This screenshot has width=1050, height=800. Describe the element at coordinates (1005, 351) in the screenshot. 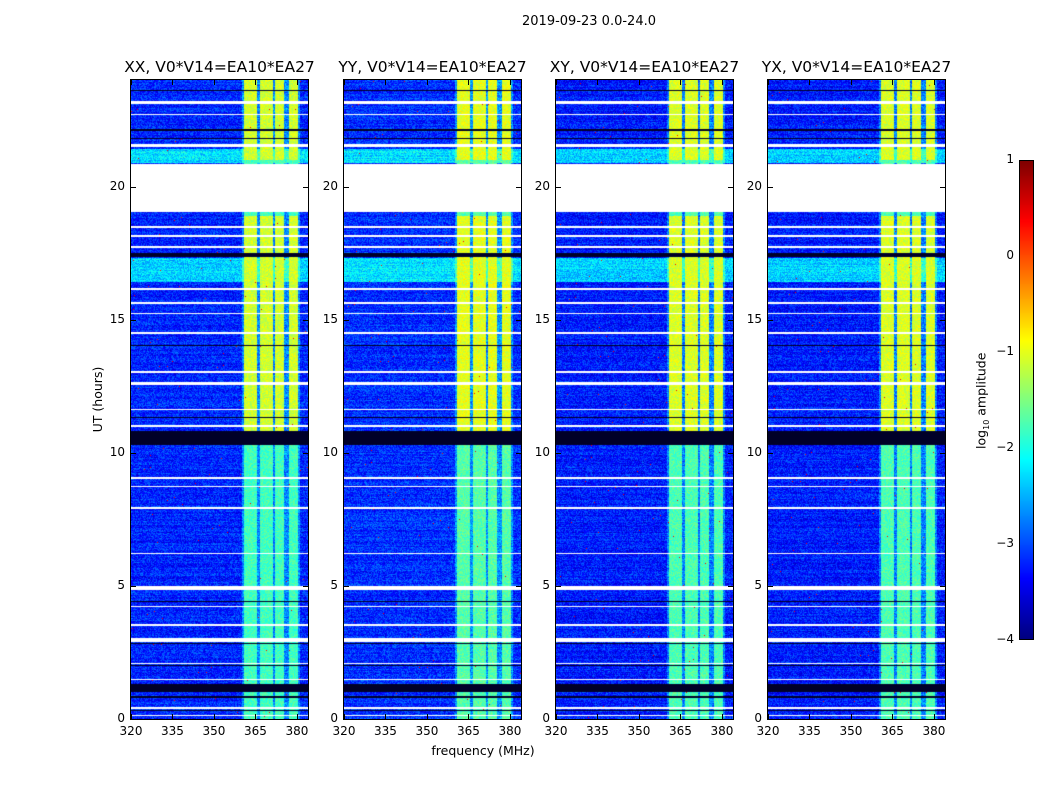

I see `colorbar-tick-label: −1` at that location.